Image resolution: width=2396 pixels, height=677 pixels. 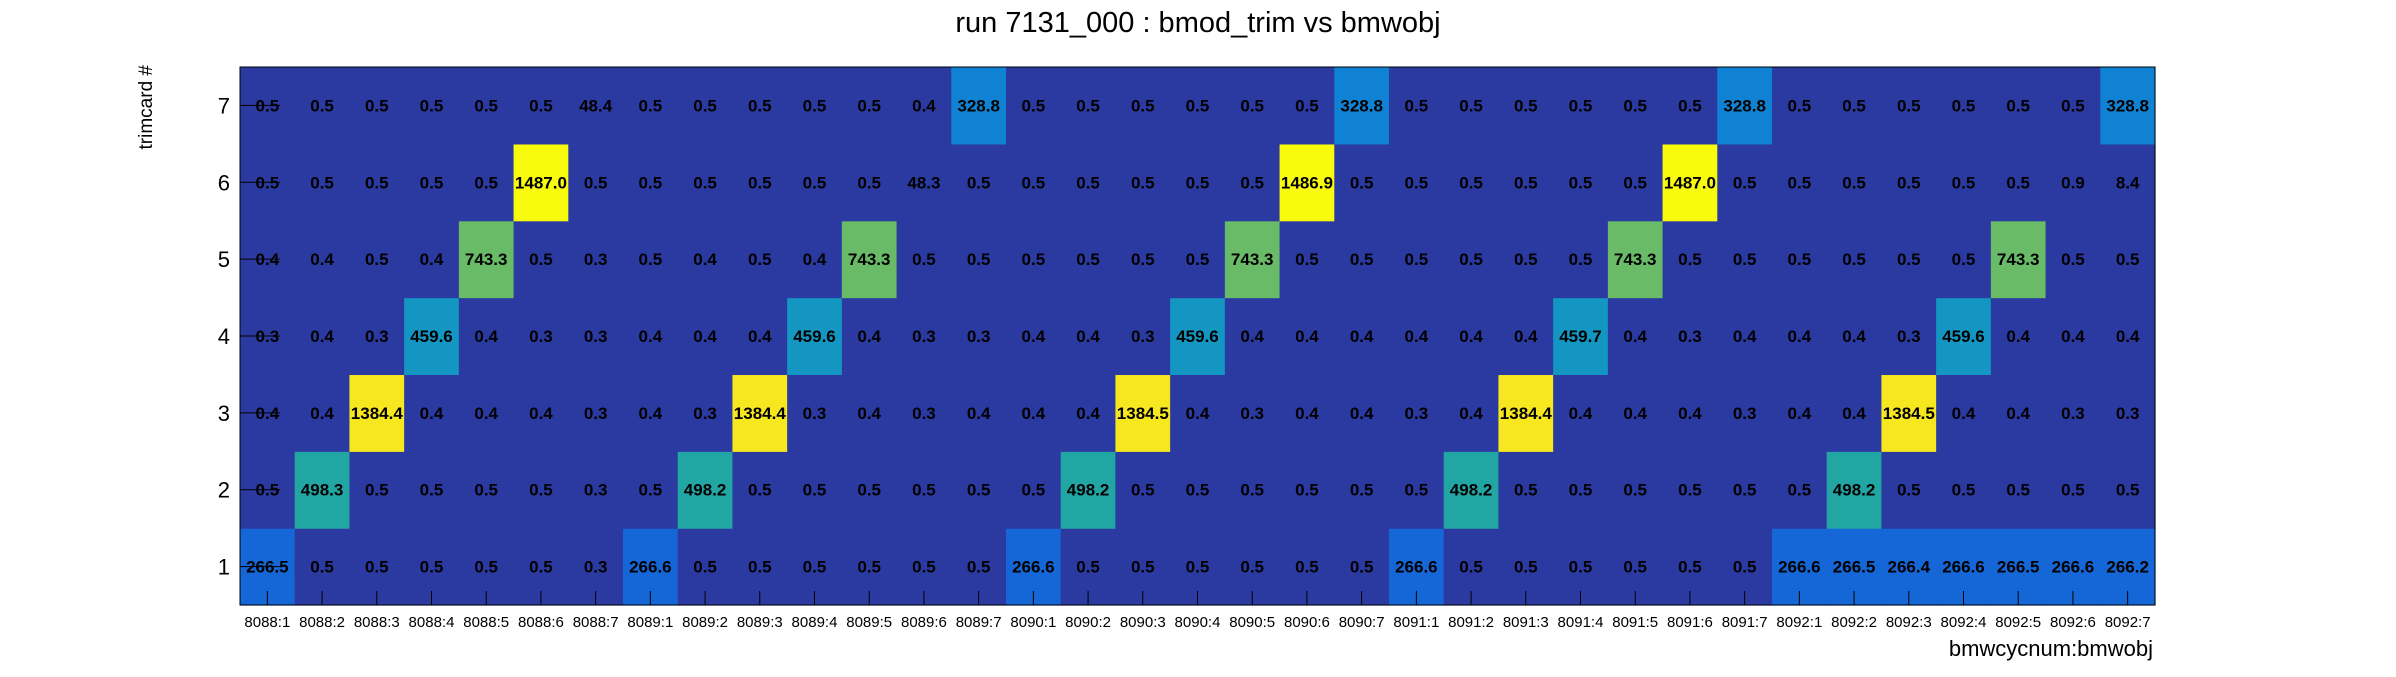 I want to click on cell-value-label: 48.3, so click(x=923, y=182).